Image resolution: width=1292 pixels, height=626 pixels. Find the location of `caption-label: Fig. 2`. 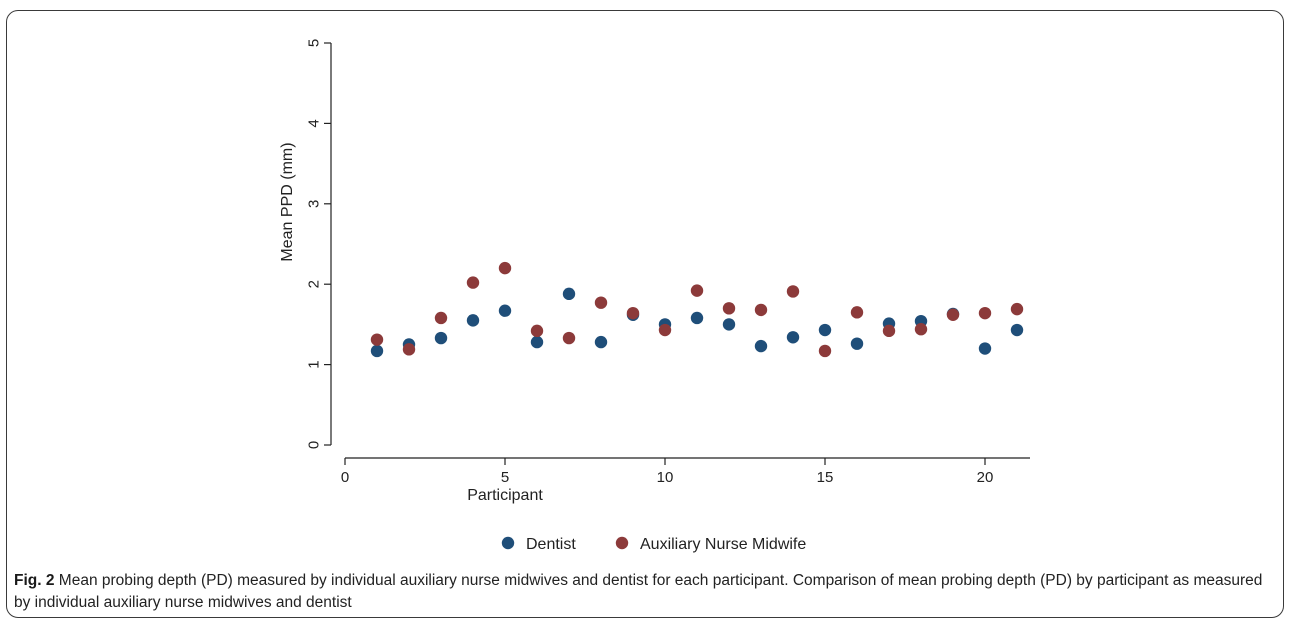

caption-label: Fig. 2 is located at coordinates (34, 580).